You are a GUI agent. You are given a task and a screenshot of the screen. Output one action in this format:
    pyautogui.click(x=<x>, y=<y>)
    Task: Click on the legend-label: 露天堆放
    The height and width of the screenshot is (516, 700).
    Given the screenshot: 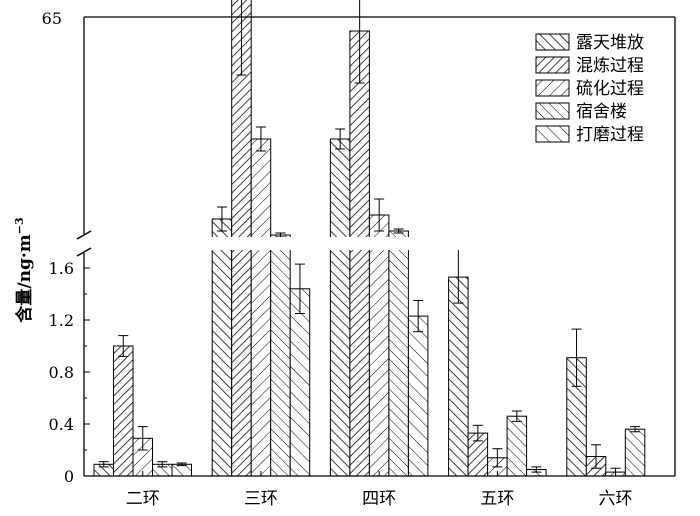 What is the action you would take?
    pyautogui.click(x=610, y=43)
    